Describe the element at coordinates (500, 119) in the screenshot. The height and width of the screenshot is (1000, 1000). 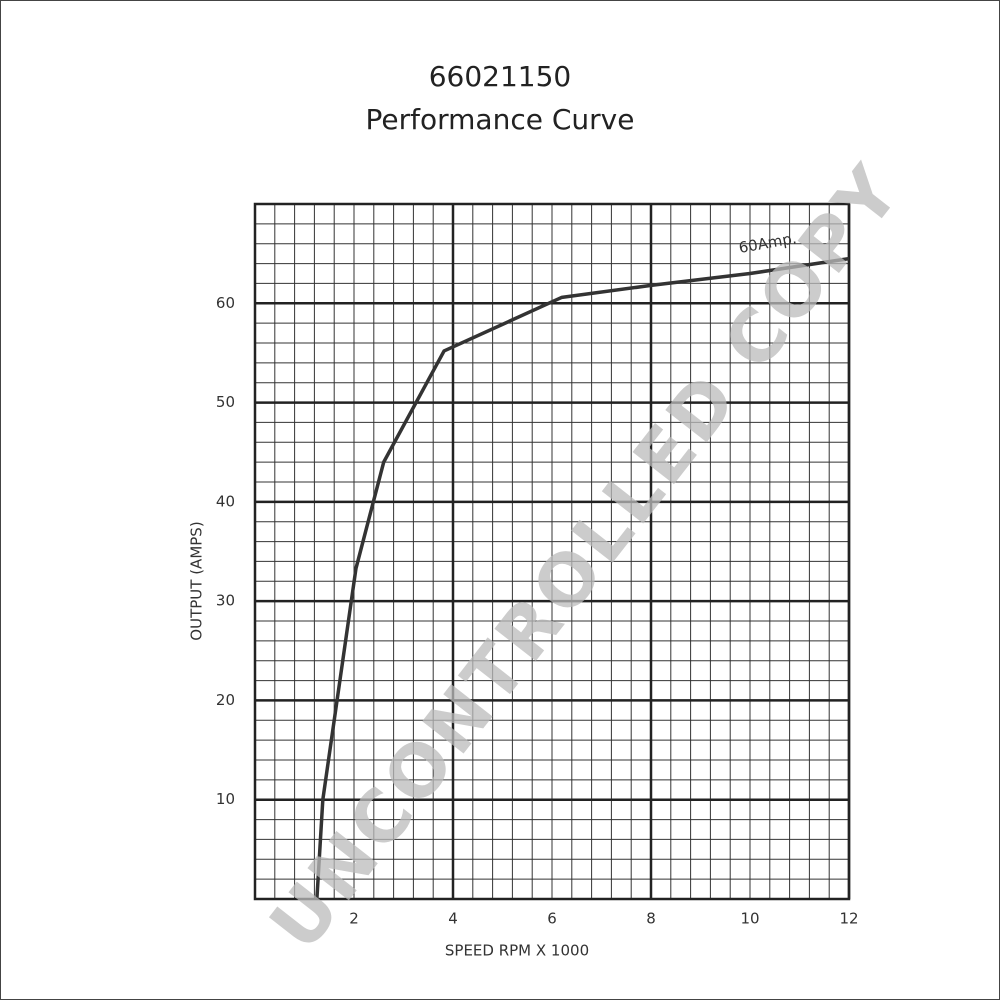
I see `chart-subtitle: Performance Curve` at that location.